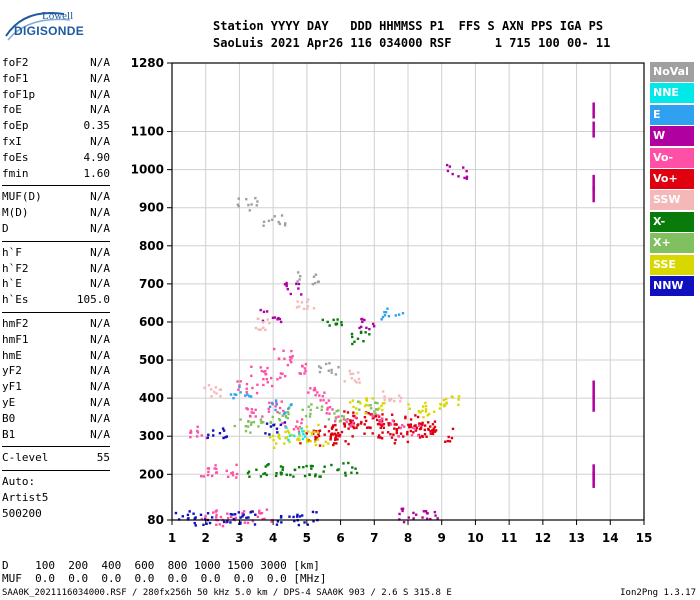 Image resolution: width=700 pixels, height=600 pixels. I want to click on x-tick-label: 15, so click(644, 538).